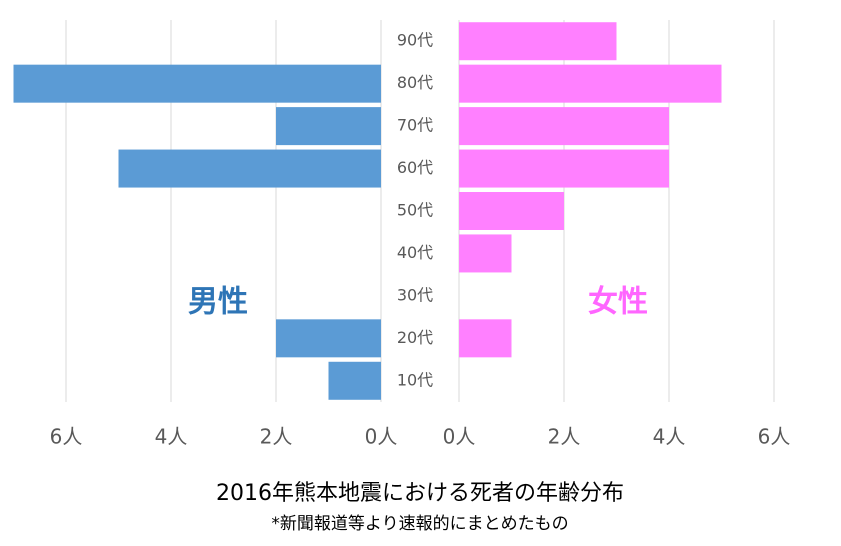 This screenshot has width=841, height=546. What do you see at coordinates (415, 294) in the screenshot?
I see `category-label: 30代` at bounding box center [415, 294].